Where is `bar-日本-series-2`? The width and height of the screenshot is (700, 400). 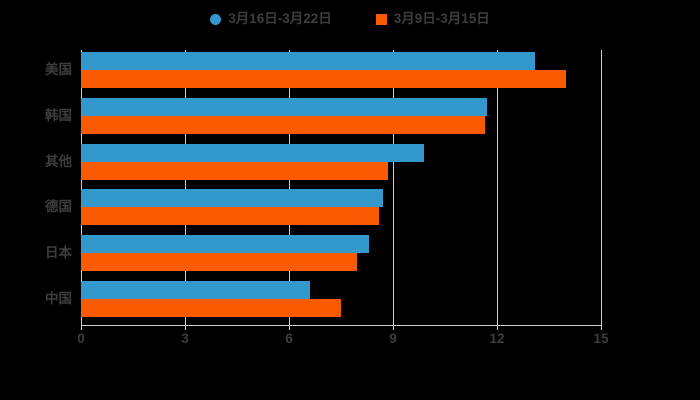 bar-日本-series-2 is located at coordinates (219, 262).